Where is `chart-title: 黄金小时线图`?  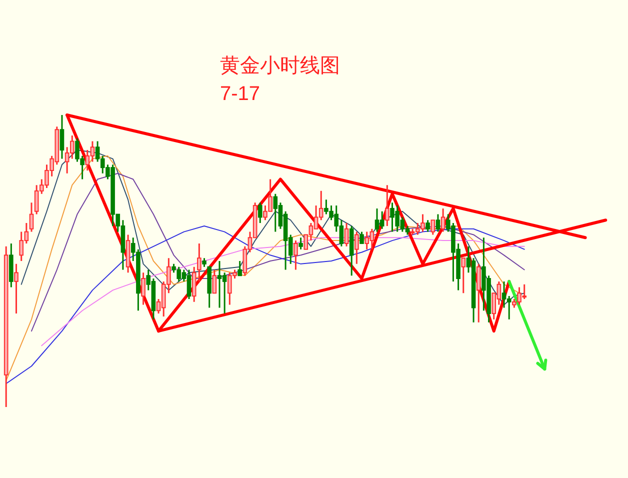
chart-title: 黄金小时线图 is located at coordinates (280, 65).